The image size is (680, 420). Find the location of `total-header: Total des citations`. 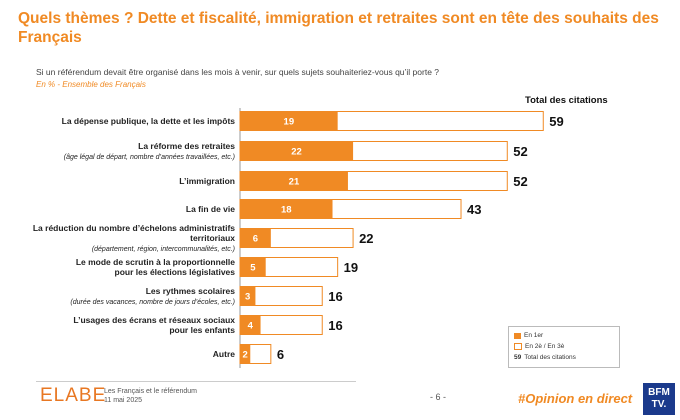

total-header: Total des citations is located at coordinates (566, 100).